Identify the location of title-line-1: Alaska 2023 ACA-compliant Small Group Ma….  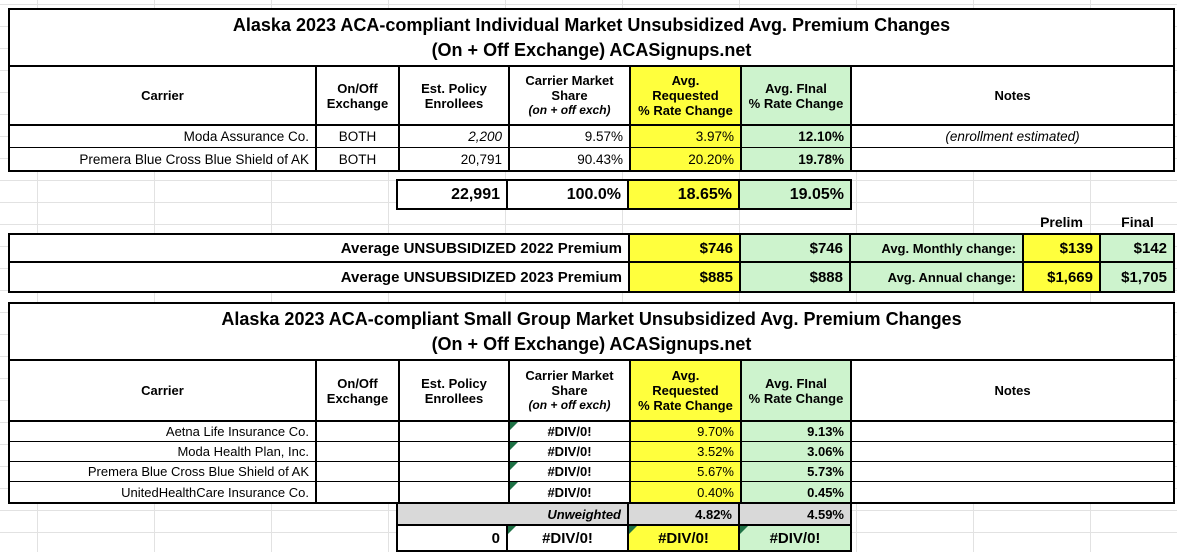
(591, 318).